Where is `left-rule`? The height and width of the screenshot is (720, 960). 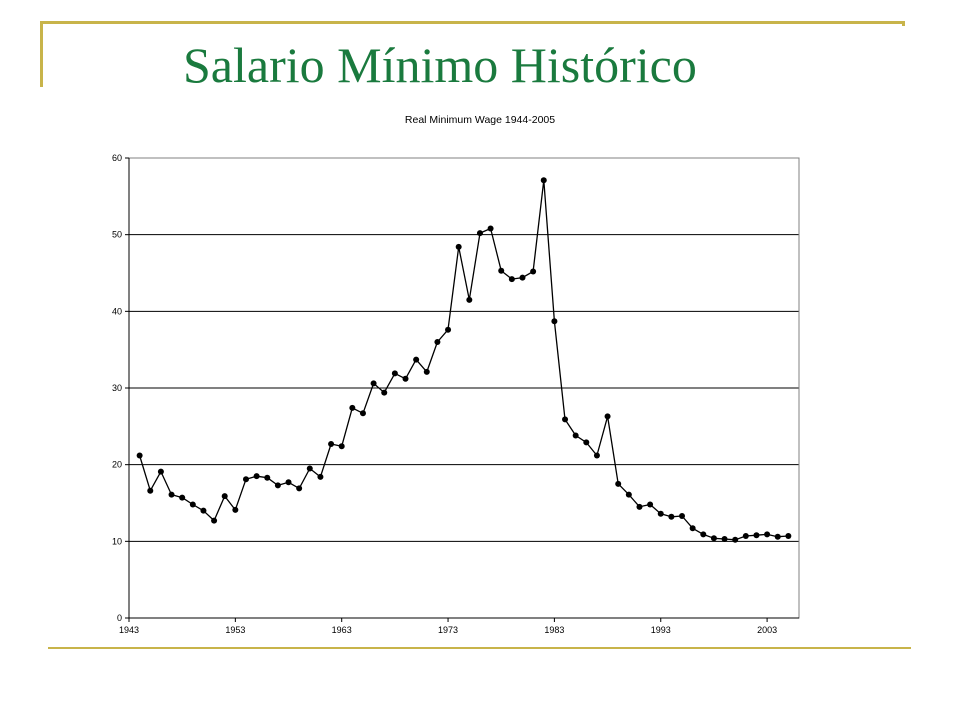
left-rule is located at coordinates (41, 54).